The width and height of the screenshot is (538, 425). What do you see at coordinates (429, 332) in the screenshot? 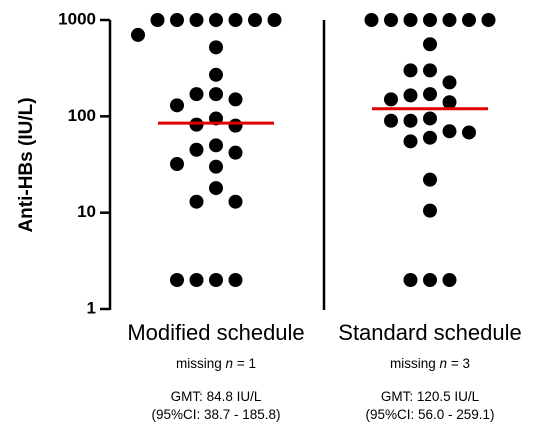
I see `group-label: Standard schedule` at bounding box center [429, 332].